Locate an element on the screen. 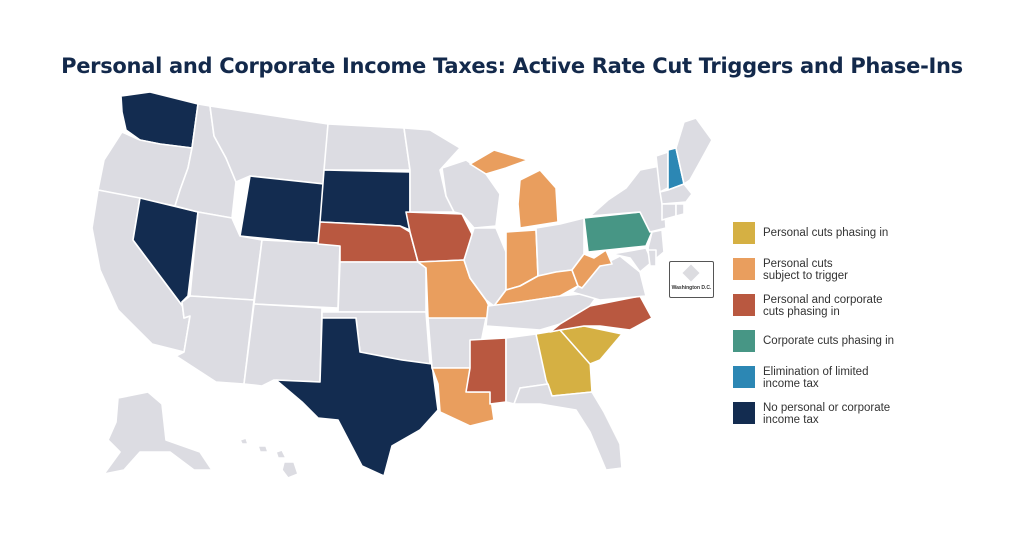  state-co is located at coordinates (297, 274).